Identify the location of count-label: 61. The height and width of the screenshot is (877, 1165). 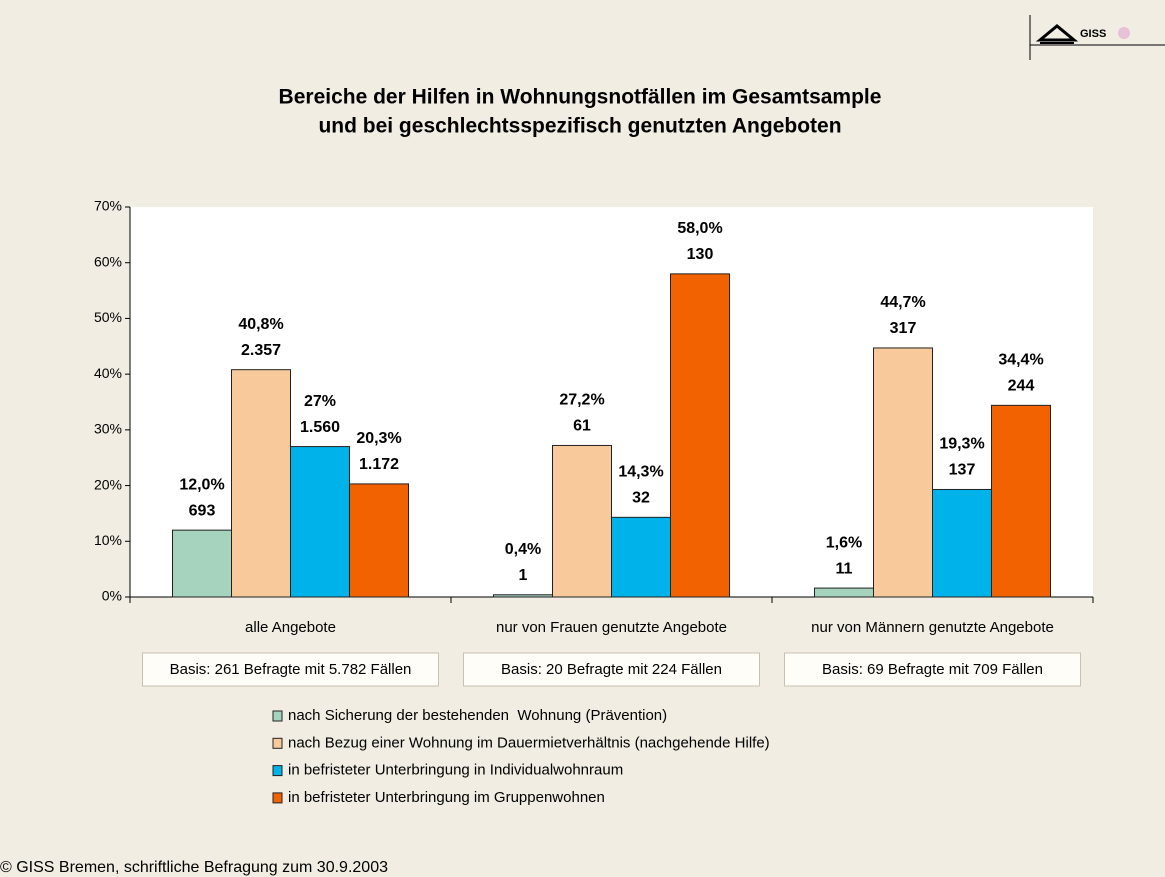
(582, 426).